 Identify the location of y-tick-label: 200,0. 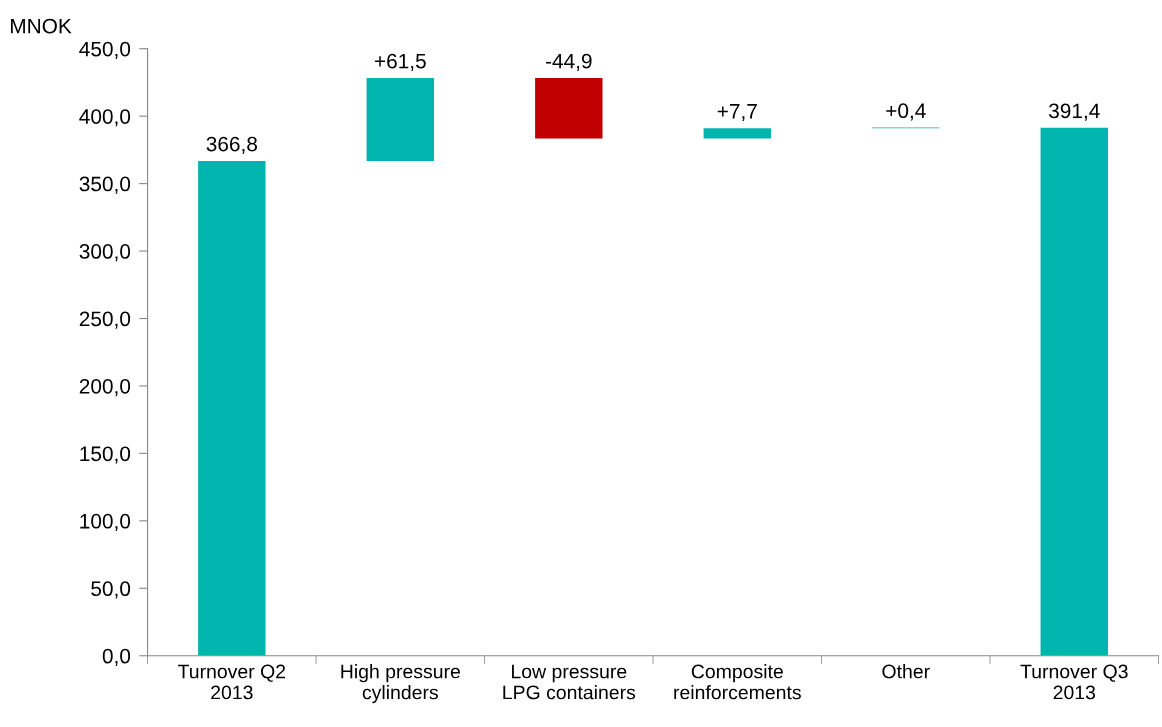
(105, 387).